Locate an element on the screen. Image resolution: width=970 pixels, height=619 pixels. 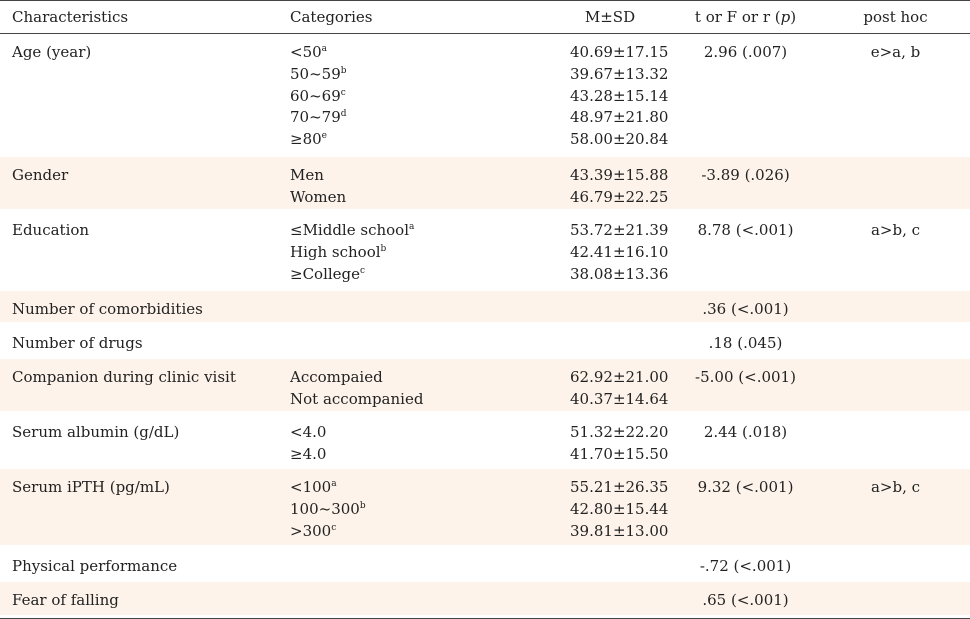
header-categories: Categories is located at coordinates (331, 17).